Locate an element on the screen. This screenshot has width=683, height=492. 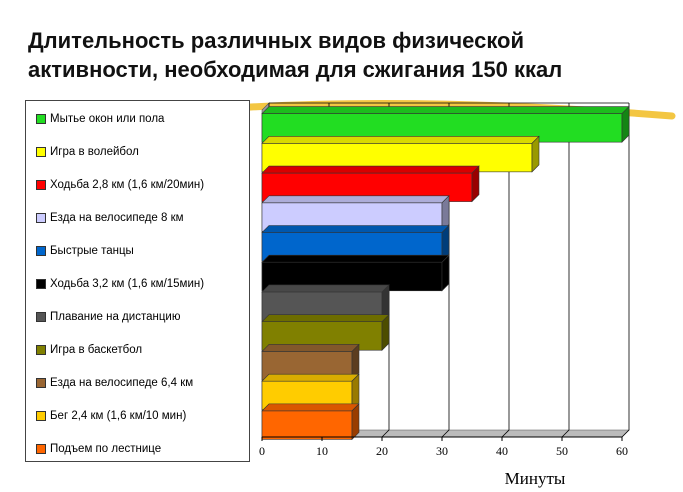
x-tick-label: 30 is located at coordinates (442, 451).